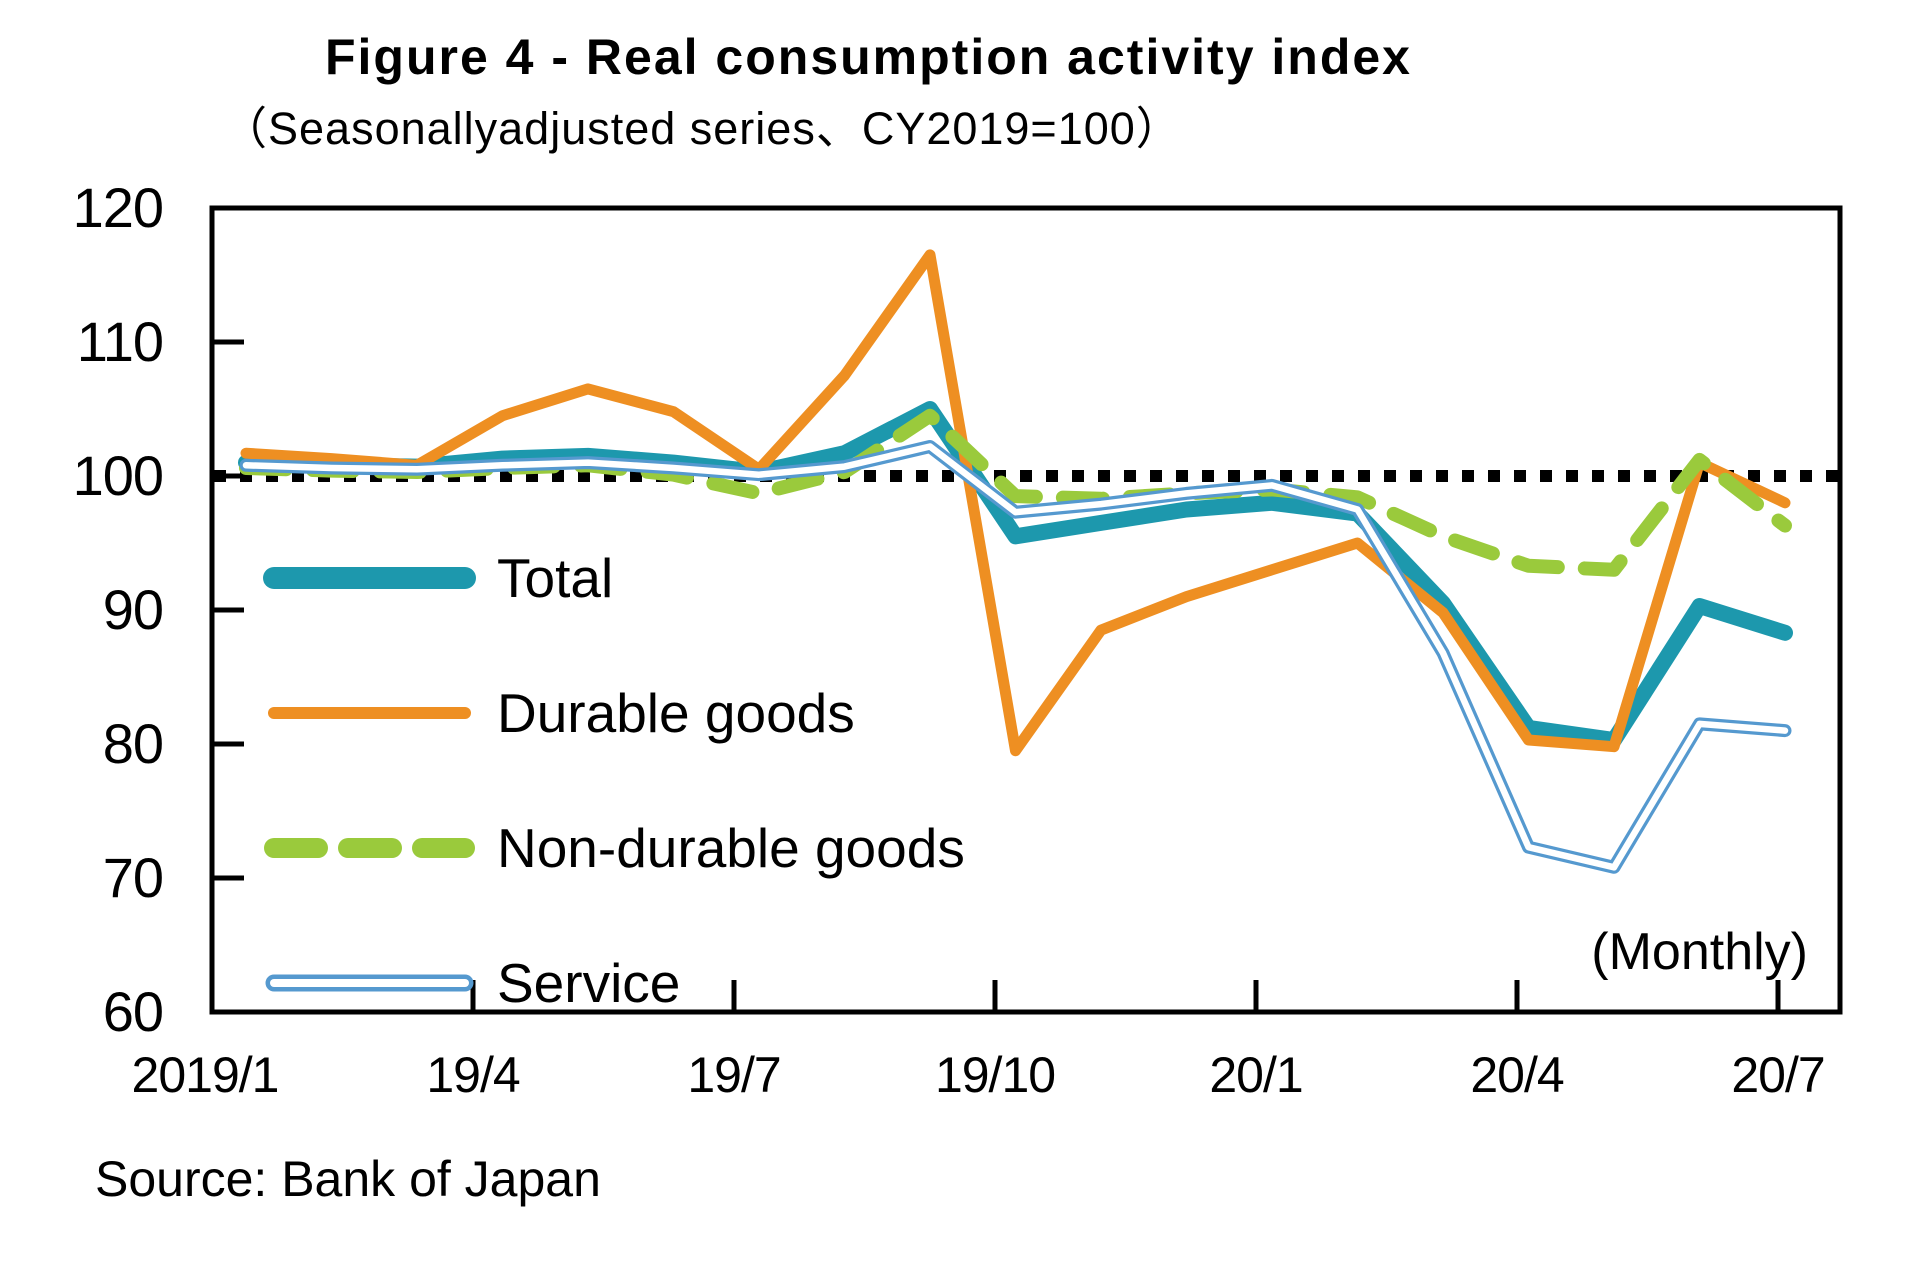 This screenshot has width=1920, height=1266. Describe the element at coordinates (120, 341) in the screenshot. I see `y-axis-label-110: 110` at that location.